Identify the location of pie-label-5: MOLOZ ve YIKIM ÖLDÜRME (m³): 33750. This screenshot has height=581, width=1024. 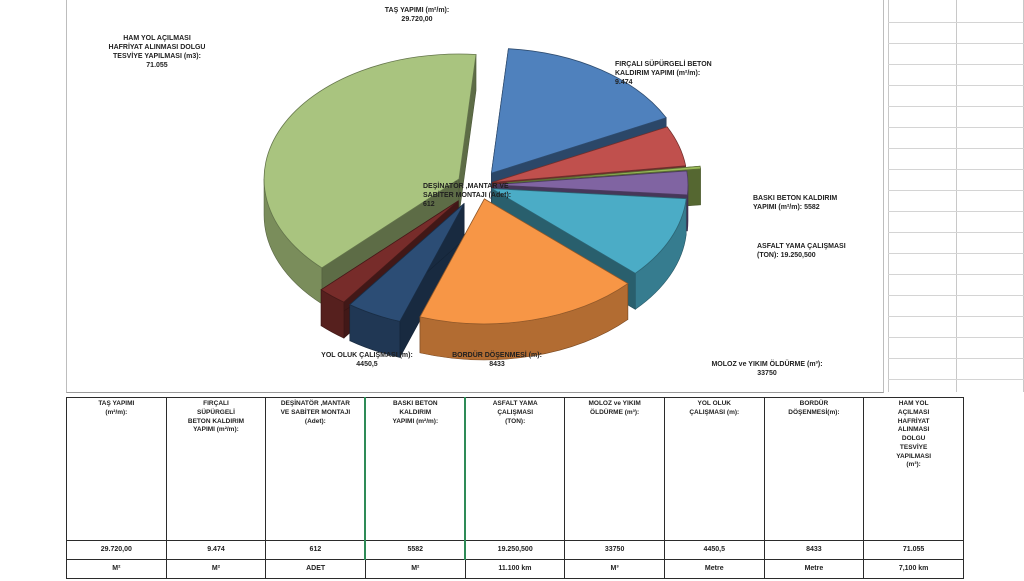
(766, 368).